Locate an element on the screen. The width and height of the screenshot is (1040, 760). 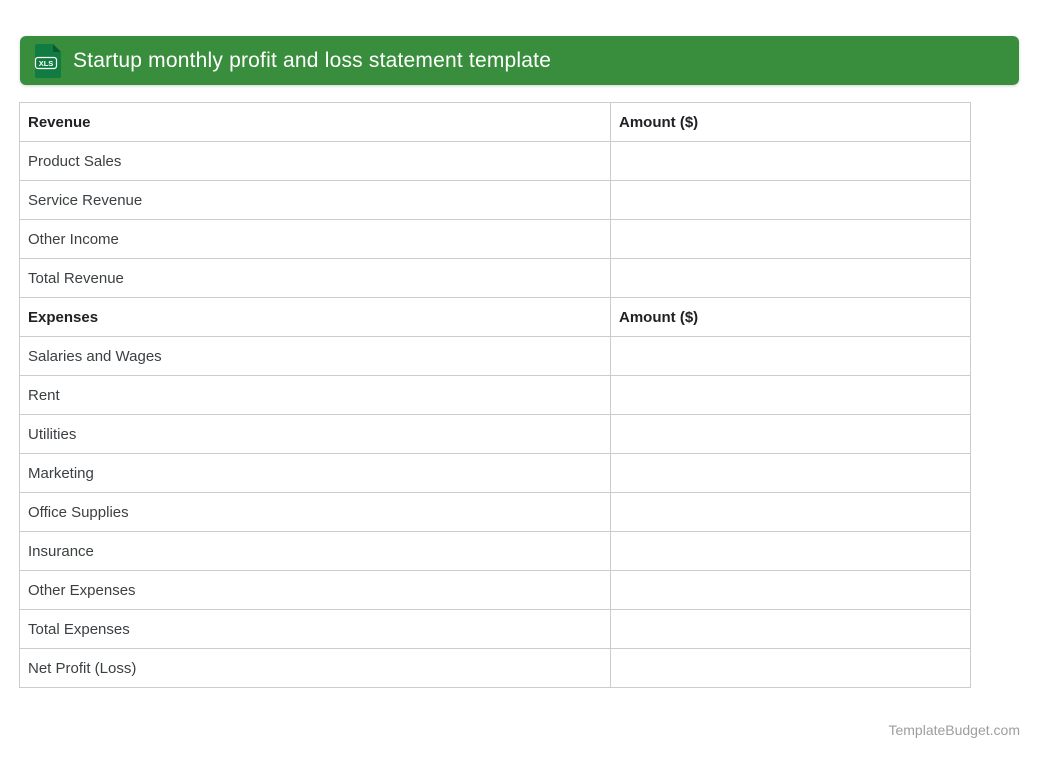
row-label: Insurance is located at coordinates (315, 551).